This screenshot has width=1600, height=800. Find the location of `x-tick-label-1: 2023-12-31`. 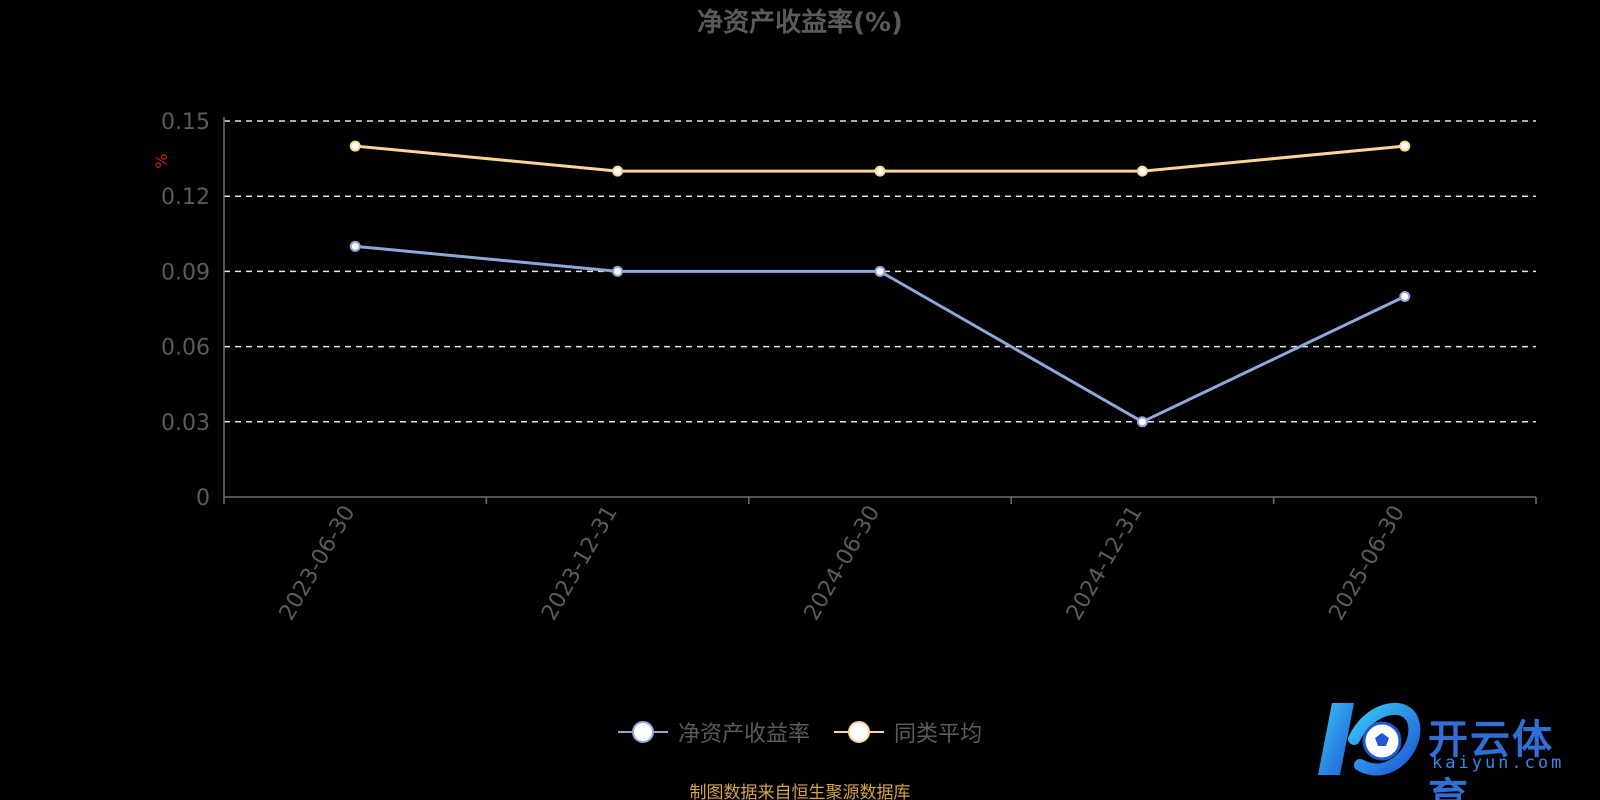

x-tick-label-1: 2023-12-31 is located at coordinates (580, 563).